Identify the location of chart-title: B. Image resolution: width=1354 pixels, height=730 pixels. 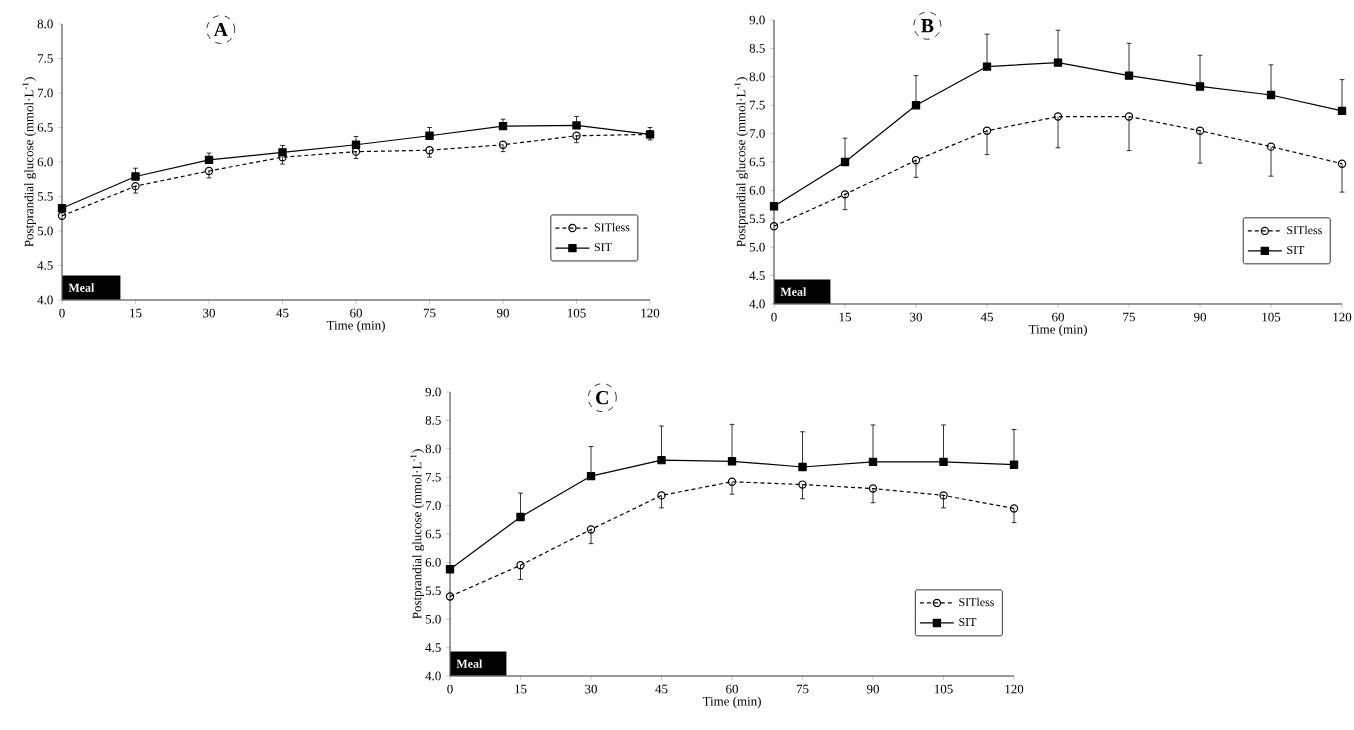
(927, 26).